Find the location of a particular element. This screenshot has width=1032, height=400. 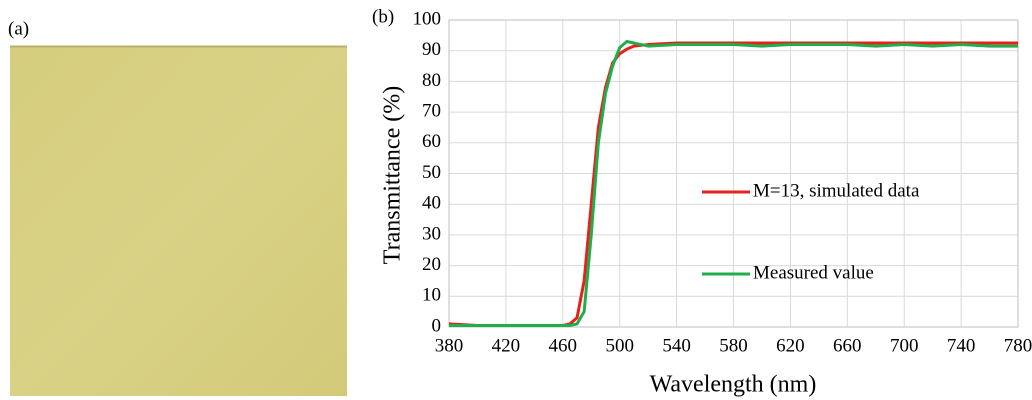

x-axis-title: Wavelength (nm) is located at coordinates (733, 385).